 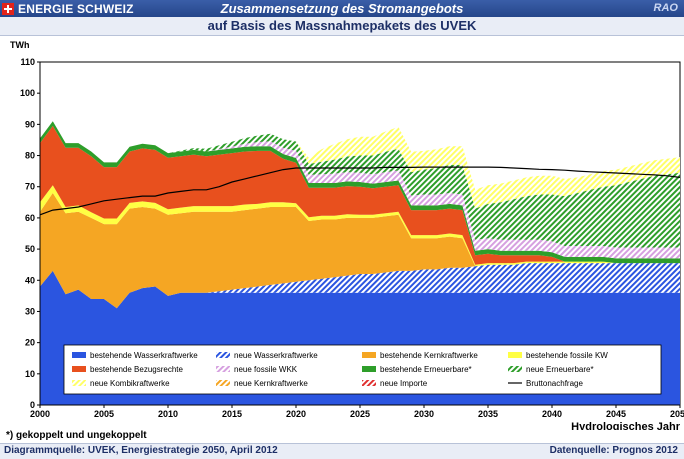 What do you see at coordinates (552, 414) in the screenshot?
I see `x-tick-label: 2040` at bounding box center [552, 414].